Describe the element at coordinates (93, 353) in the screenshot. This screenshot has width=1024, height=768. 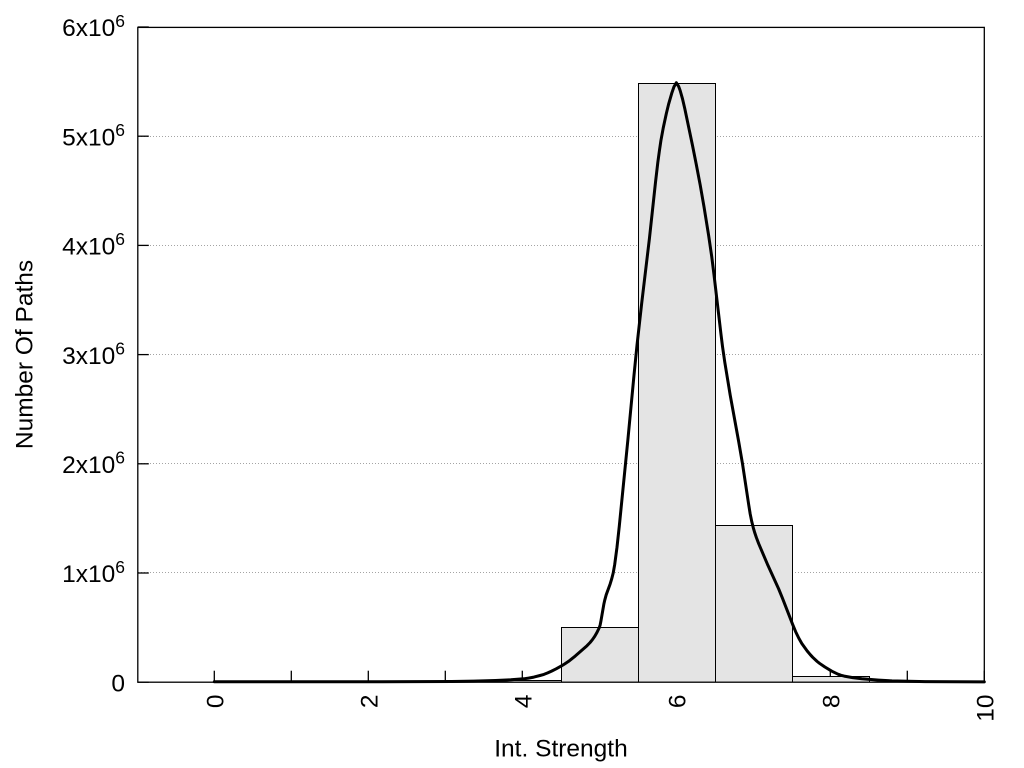
I see `svg-text: 3x10⁶` at that location.